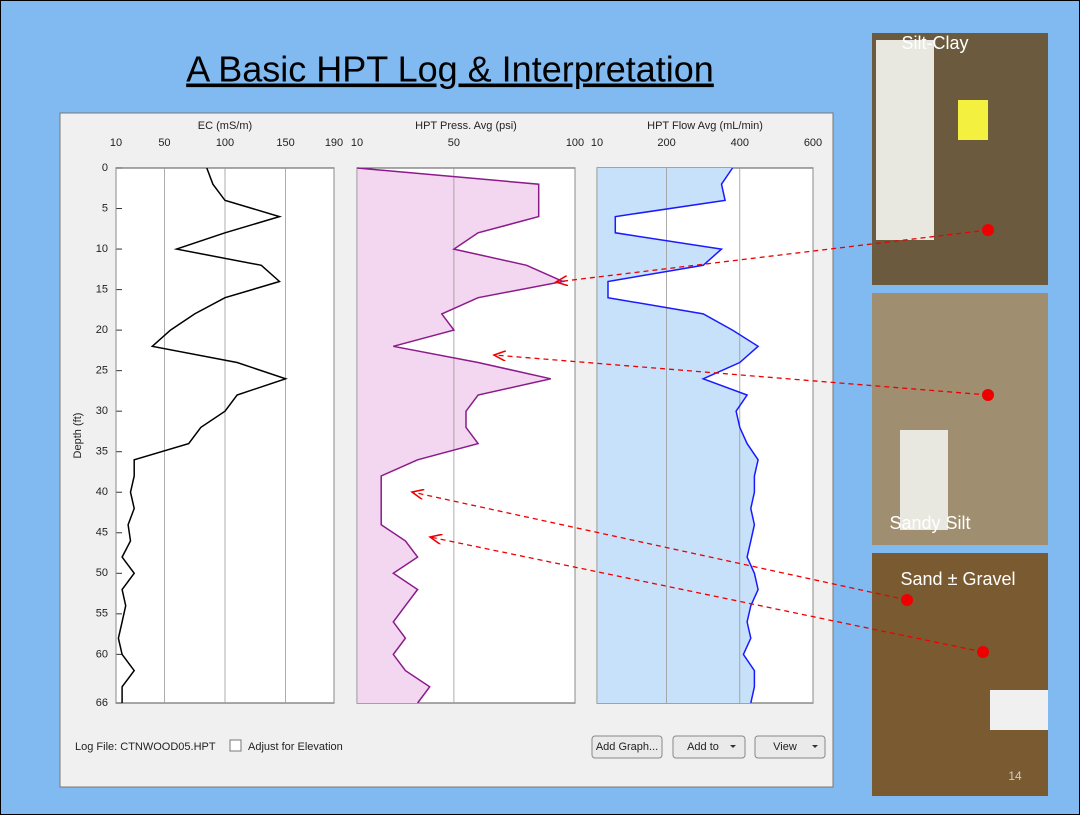 The image size is (1080, 820). What do you see at coordinates (295, 747) in the screenshot?
I see `checkbox-label: Adjust for Elevation` at bounding box center [295, 747].